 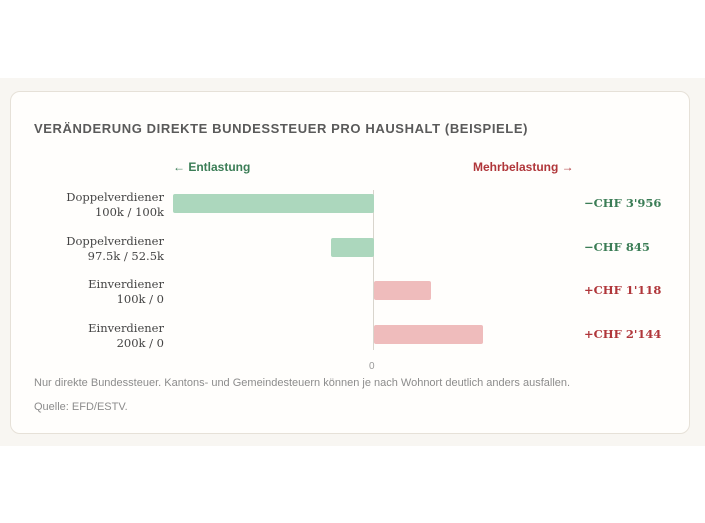 What do you see at coordinates (212, 167) in the screenshot?
I see `direction-label-relief: ← Entlastung` at bounding box center [212, 167].